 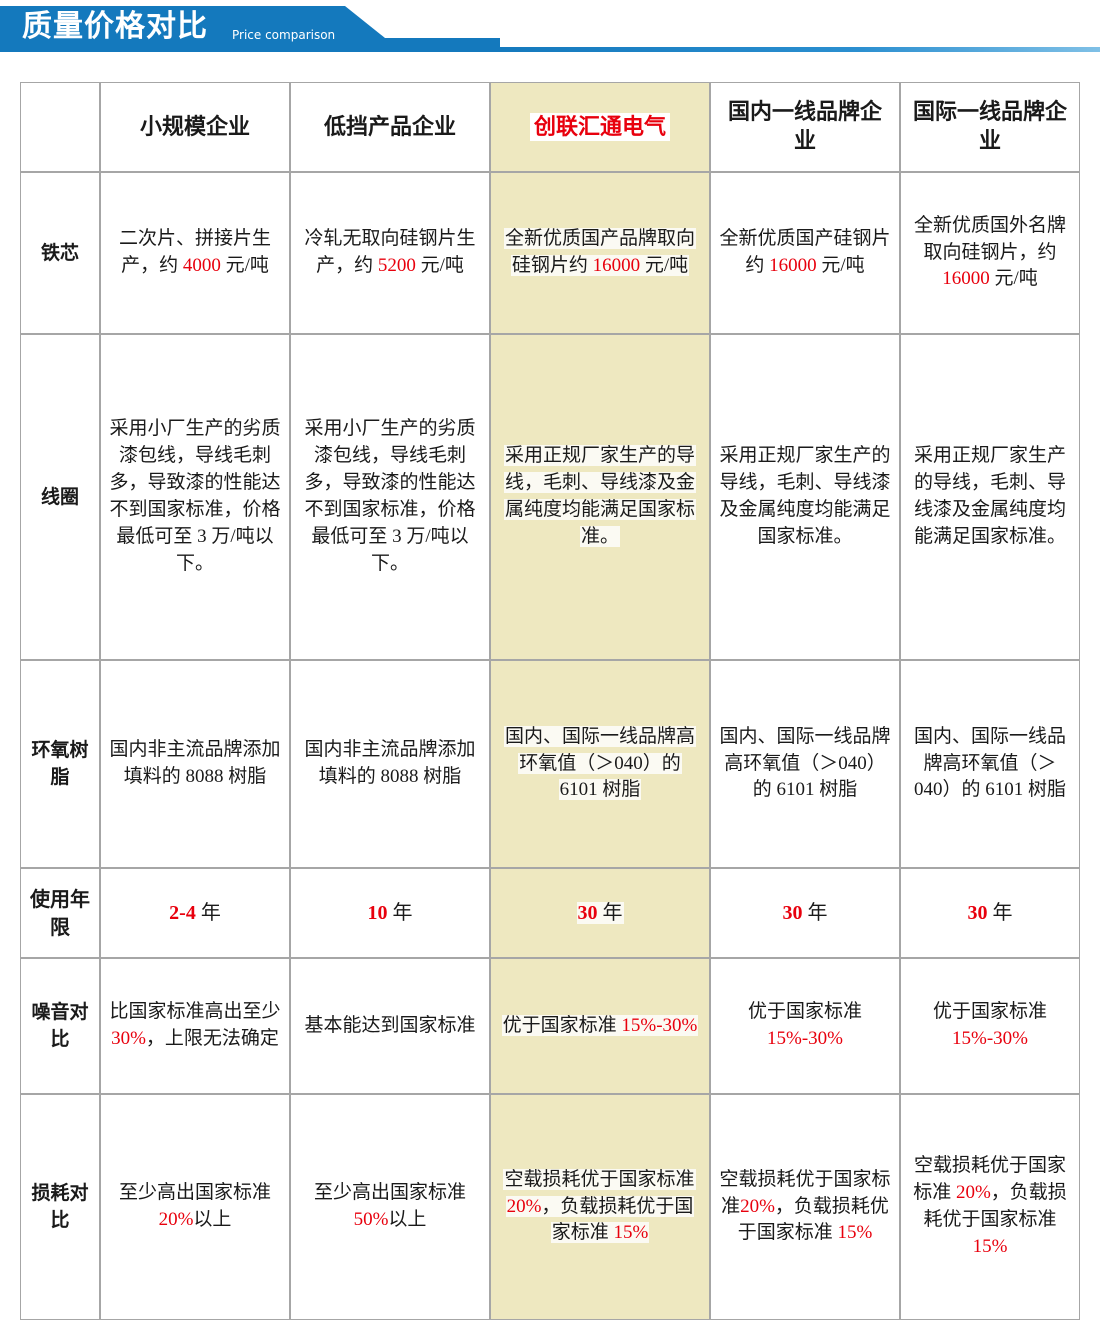 I want to click on cell-text: 比国家标准高出至少 30%，上限无法确定, so click(x=194, y=1025).